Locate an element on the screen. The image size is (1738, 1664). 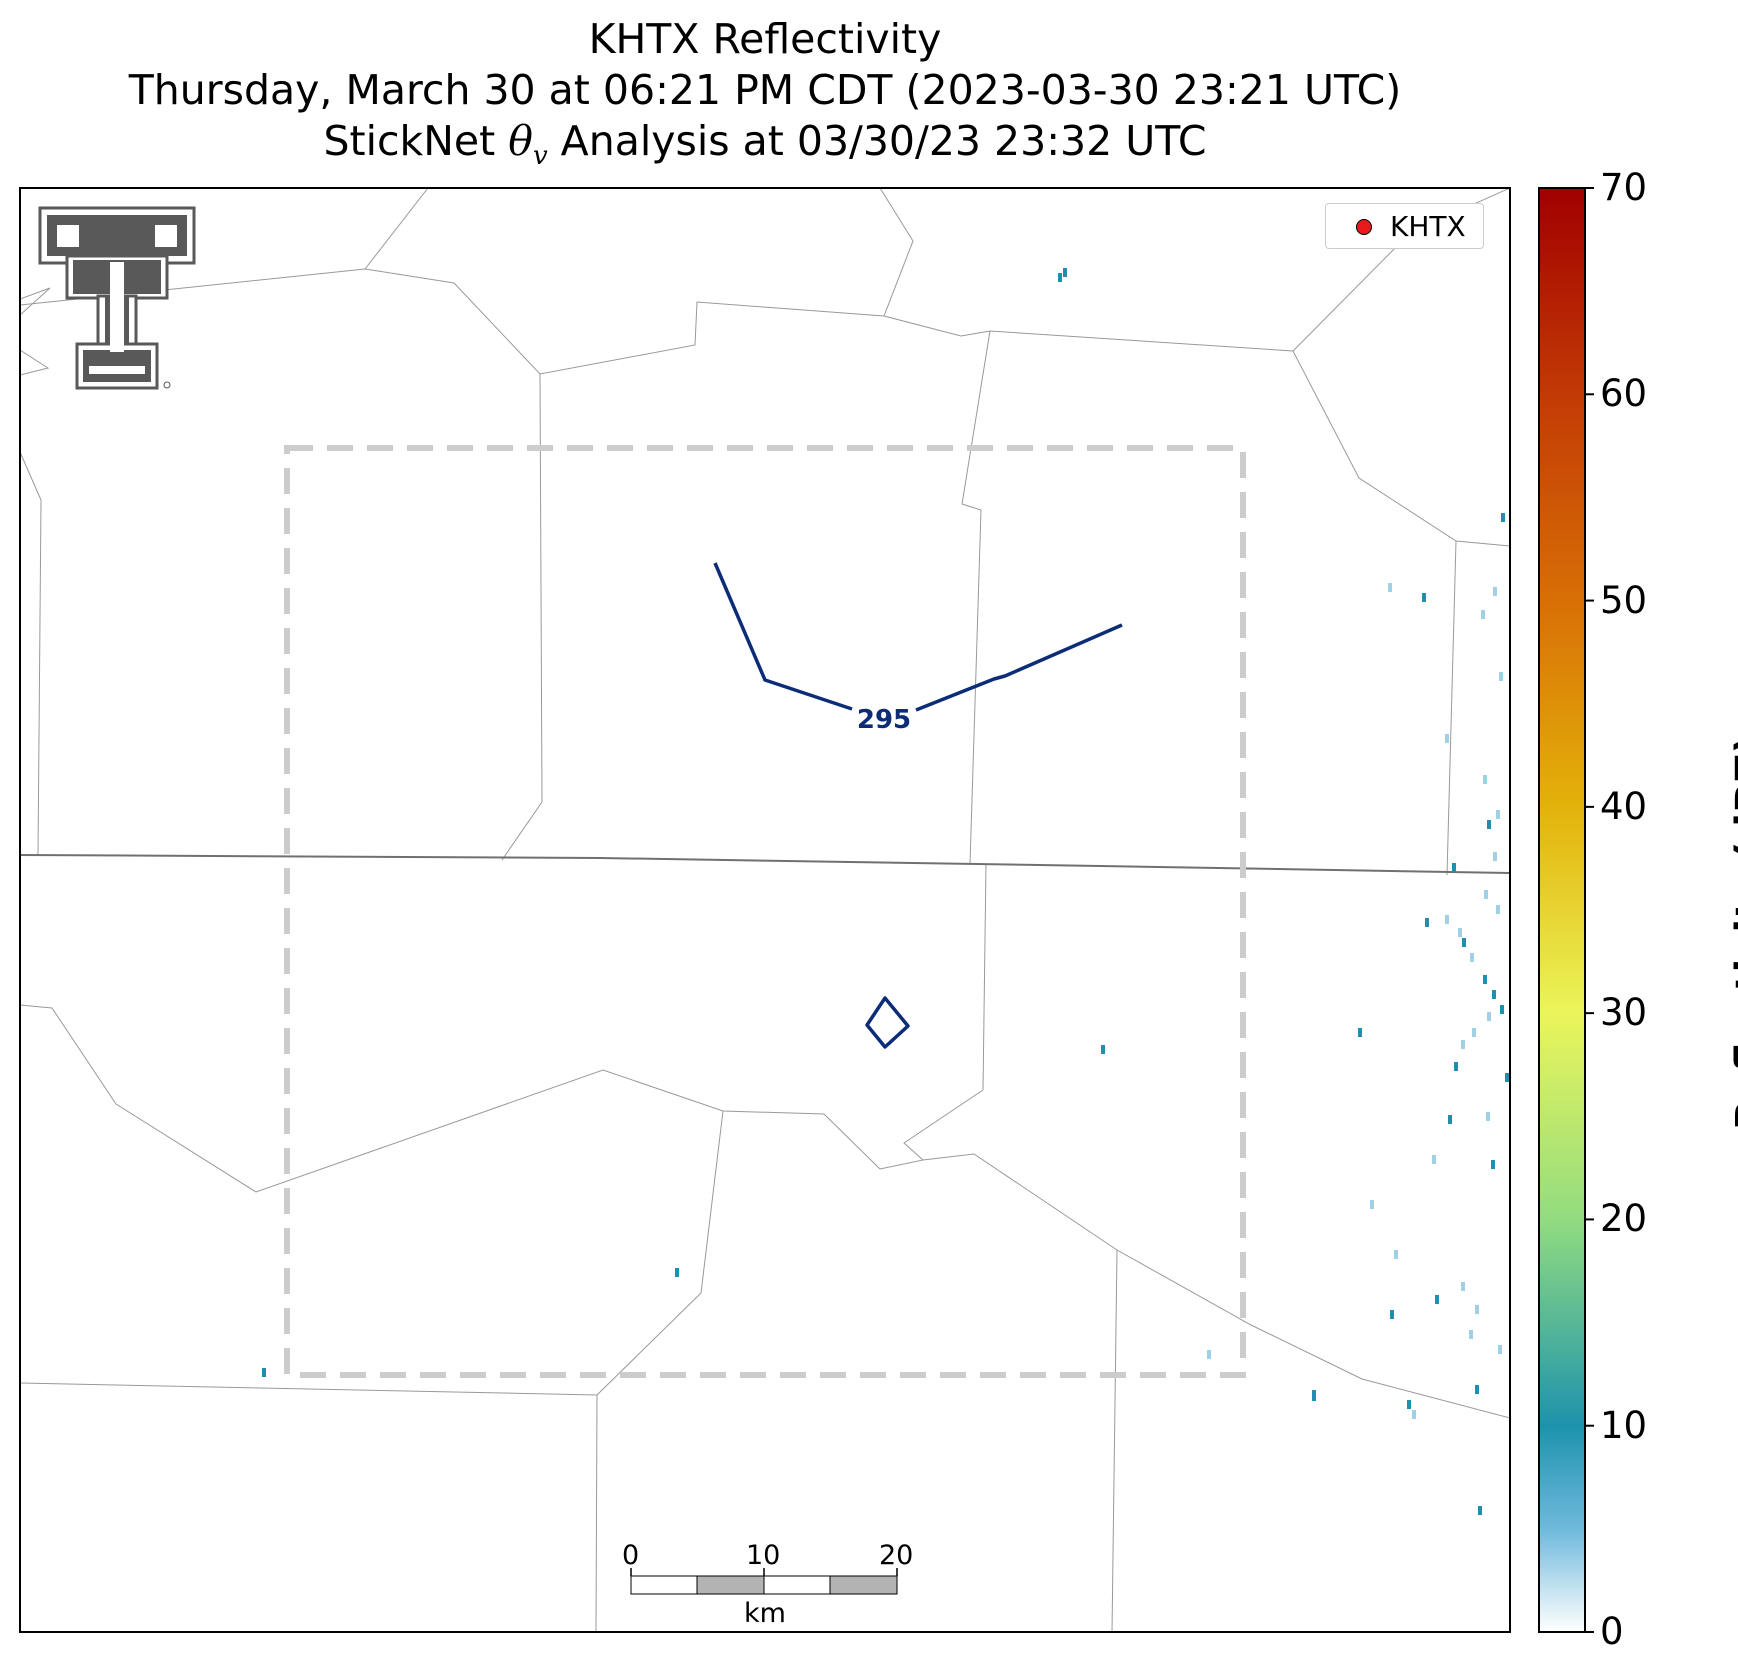
colorbar-gradient is located at coordinates (1562, 910).